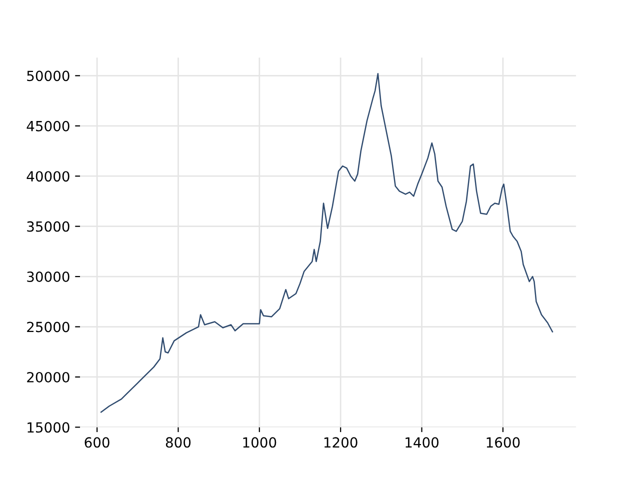  Describe the element at coordinates (48, 126) in the screenshot. I see `y-tick-label: 45000` at that location.